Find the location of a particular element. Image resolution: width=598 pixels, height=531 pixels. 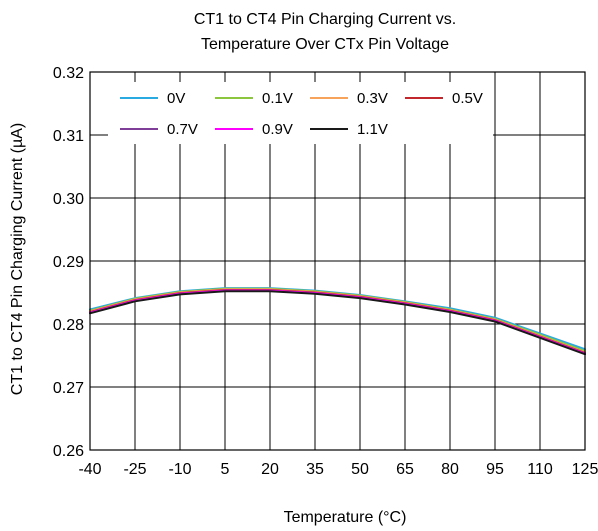

x-tick-label: 5 is located at coordinates (225, 469).